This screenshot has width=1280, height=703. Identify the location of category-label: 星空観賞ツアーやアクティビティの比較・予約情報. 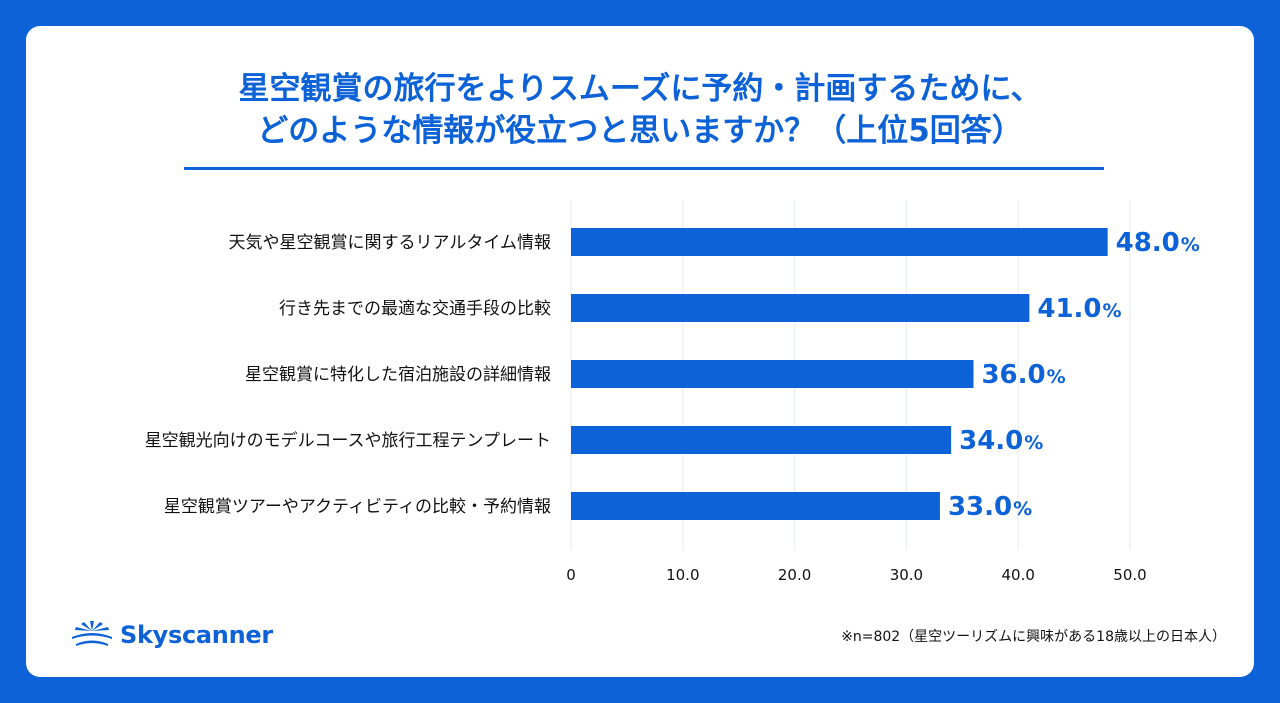
(357, 507).